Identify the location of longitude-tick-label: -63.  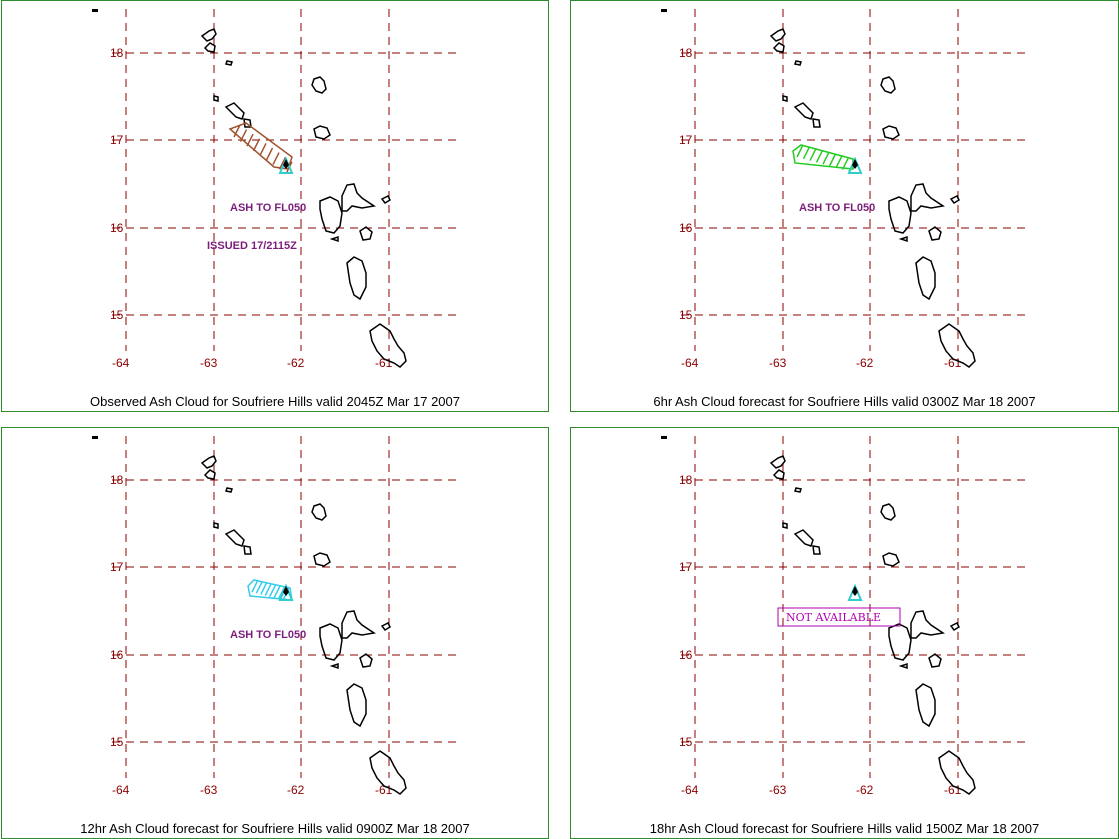
(209, 790).